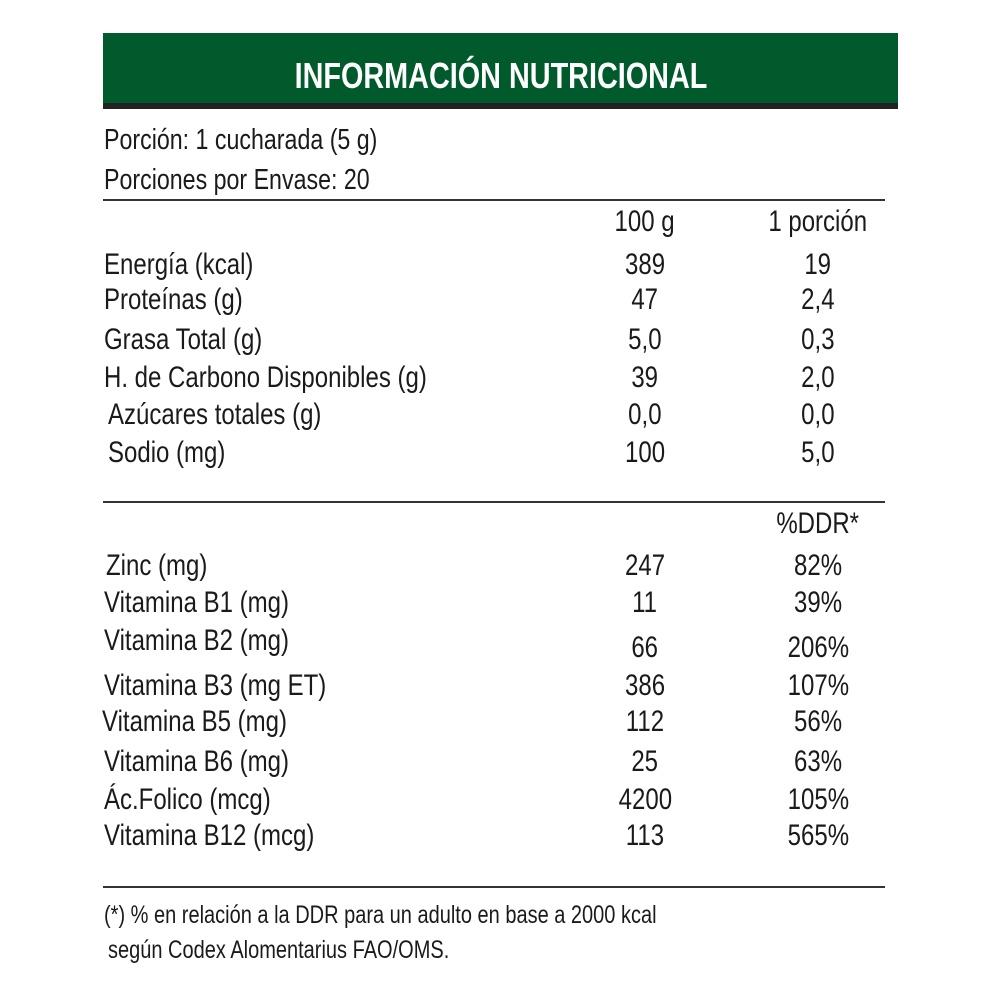 The height and width of the screenshot is (1000, 1000). What do you see at coordinates (818, 761) in the screenshot?
I see `value-ddr: 63%` at bounding box center [818, 761].